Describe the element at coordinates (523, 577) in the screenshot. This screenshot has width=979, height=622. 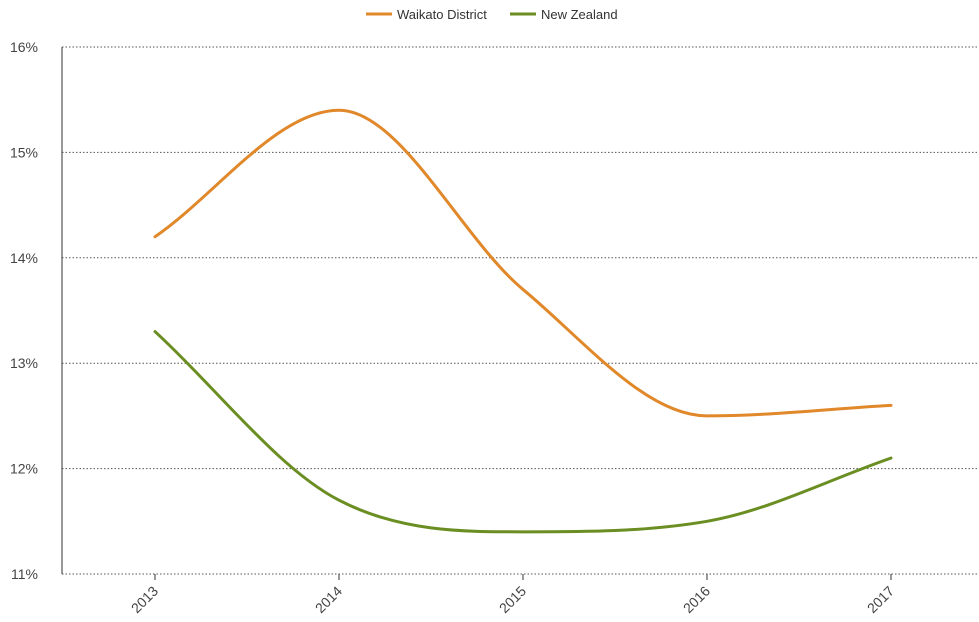
I see `x-axis-ticks` at that location.